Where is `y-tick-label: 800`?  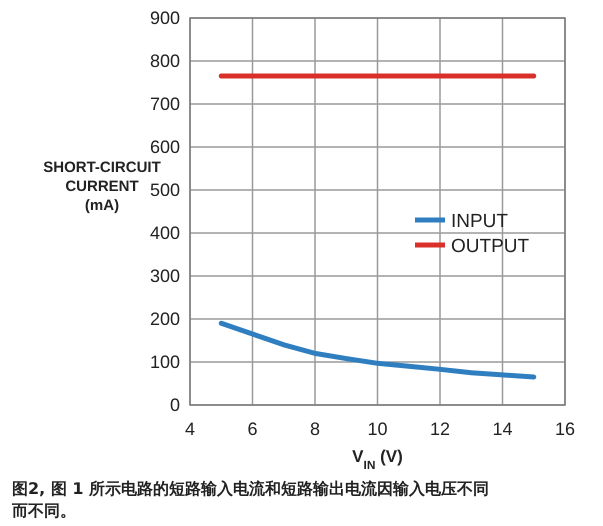
y-tick-label: 800 is located at coordinates (165, 61).